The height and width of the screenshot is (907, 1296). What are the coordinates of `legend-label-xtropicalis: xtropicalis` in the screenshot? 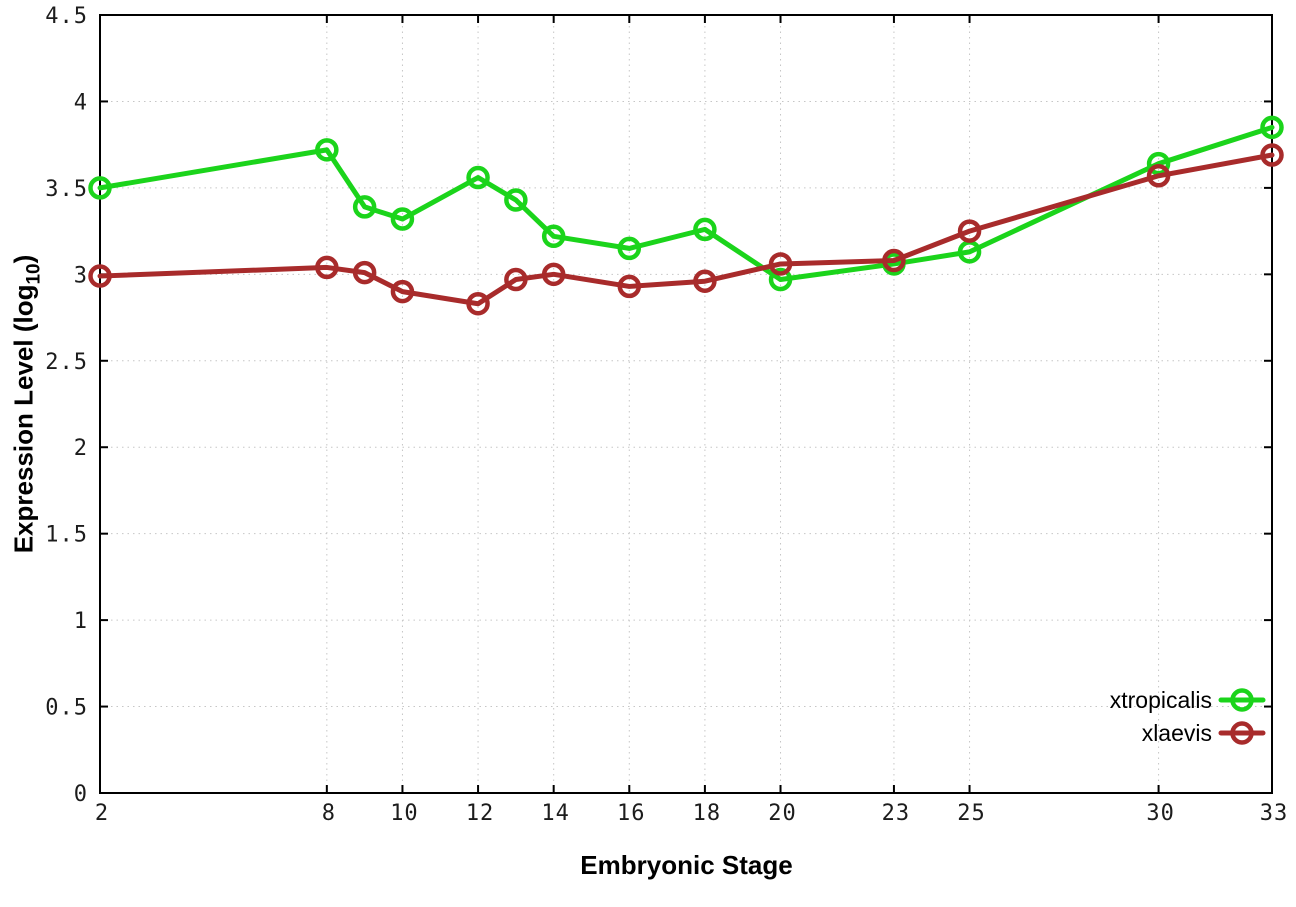 It's located at (1161, 700).